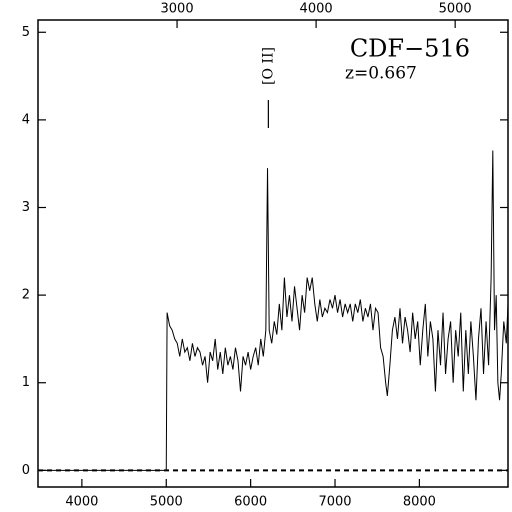 This screenshot has width=512, height=512. I want to click on x2-tick-label: 3000, so click(177, 9).